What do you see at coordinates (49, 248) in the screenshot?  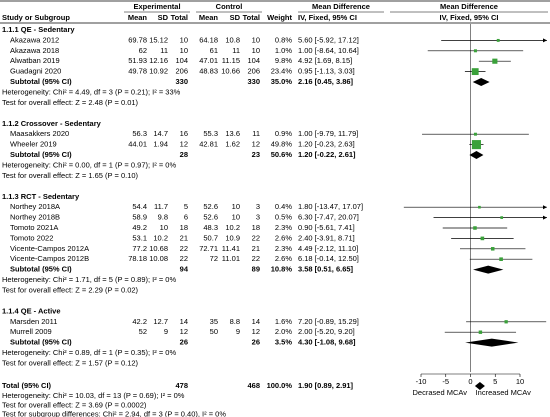 I see `study-name: Vicente-Campos 2012A` at bounding box center [49, 248].